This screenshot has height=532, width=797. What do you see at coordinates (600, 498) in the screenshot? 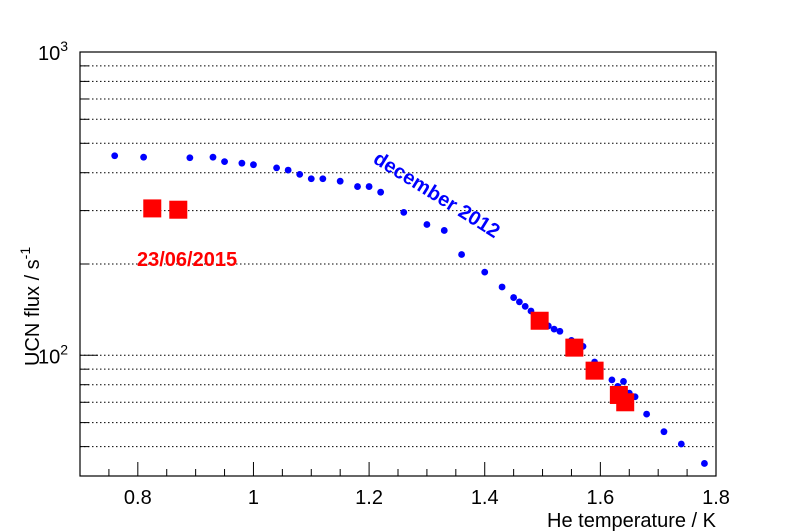
I see `x-tick-label: 1.6` at bounding box center [600, 498].